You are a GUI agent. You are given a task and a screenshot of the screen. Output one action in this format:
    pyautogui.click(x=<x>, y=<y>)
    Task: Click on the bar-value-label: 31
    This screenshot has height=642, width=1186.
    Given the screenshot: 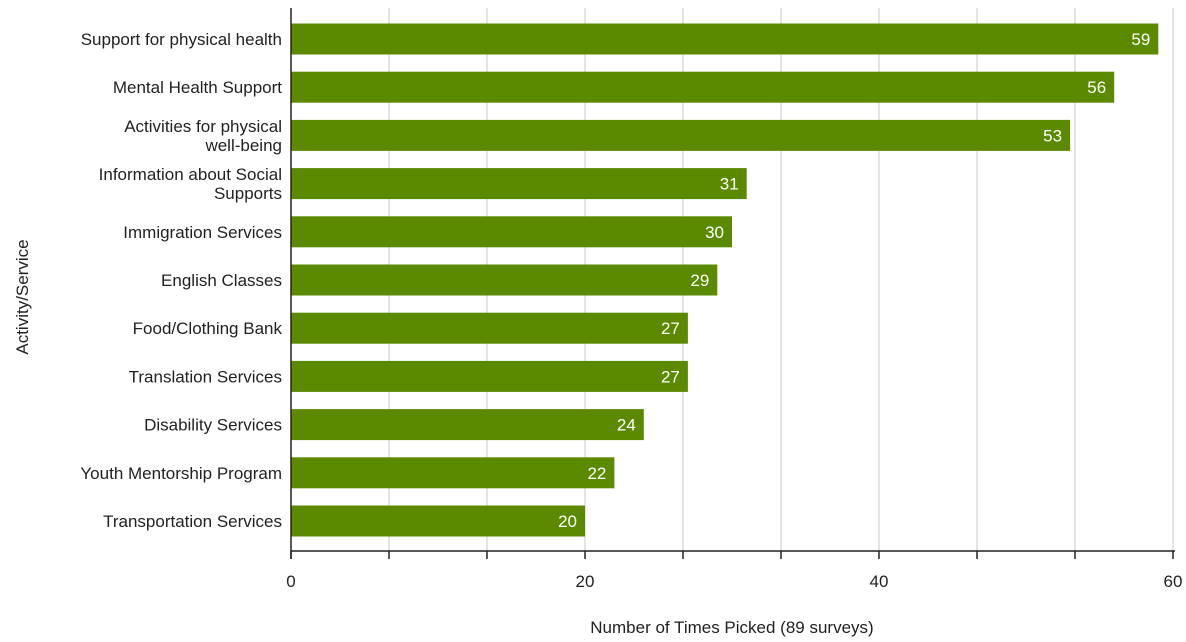 What is the action you would take?
    pyautogui.click(x=729, y=184)
    